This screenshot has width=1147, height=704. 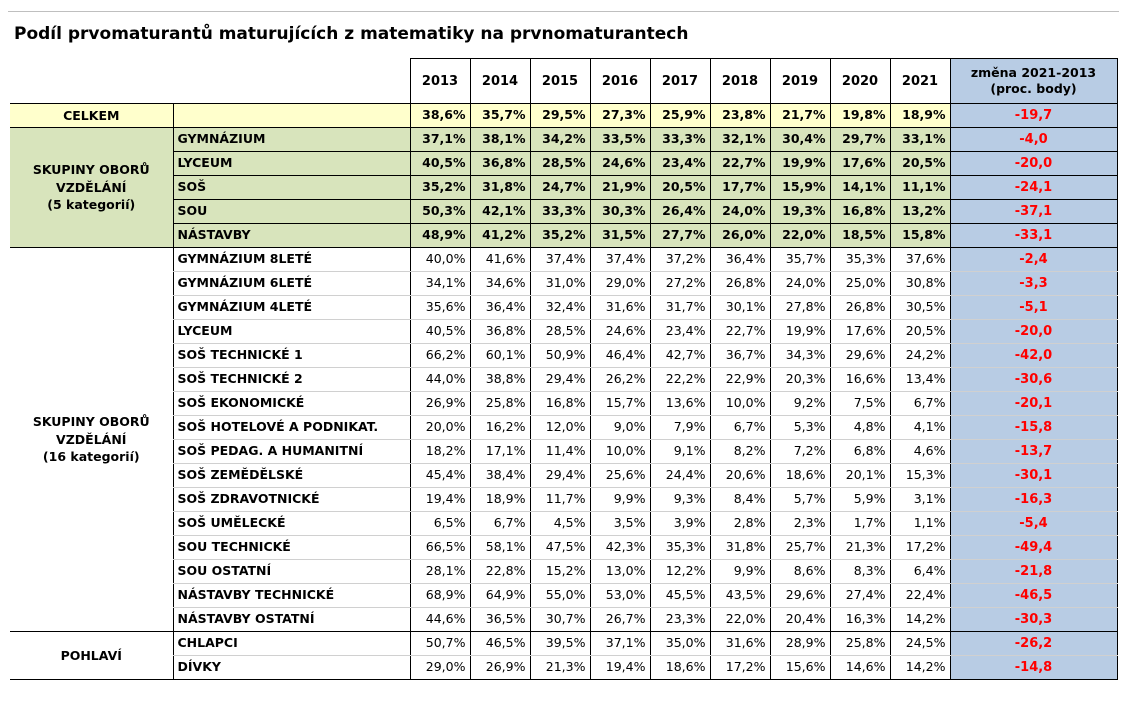 I want to click on table-cell: 19,9%, so click(x=800, y=163).